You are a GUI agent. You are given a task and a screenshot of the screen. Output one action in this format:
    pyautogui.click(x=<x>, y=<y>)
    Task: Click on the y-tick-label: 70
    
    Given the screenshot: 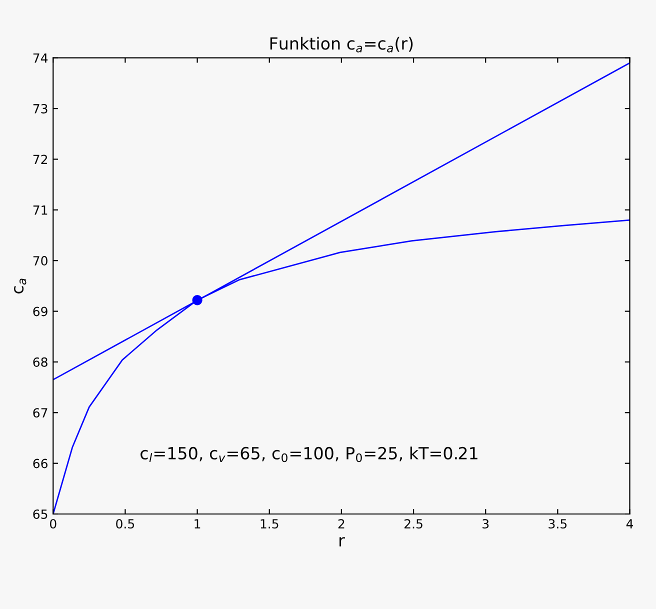 What is the action you would take?
    pyautogui.click(x=40, y=261)
    